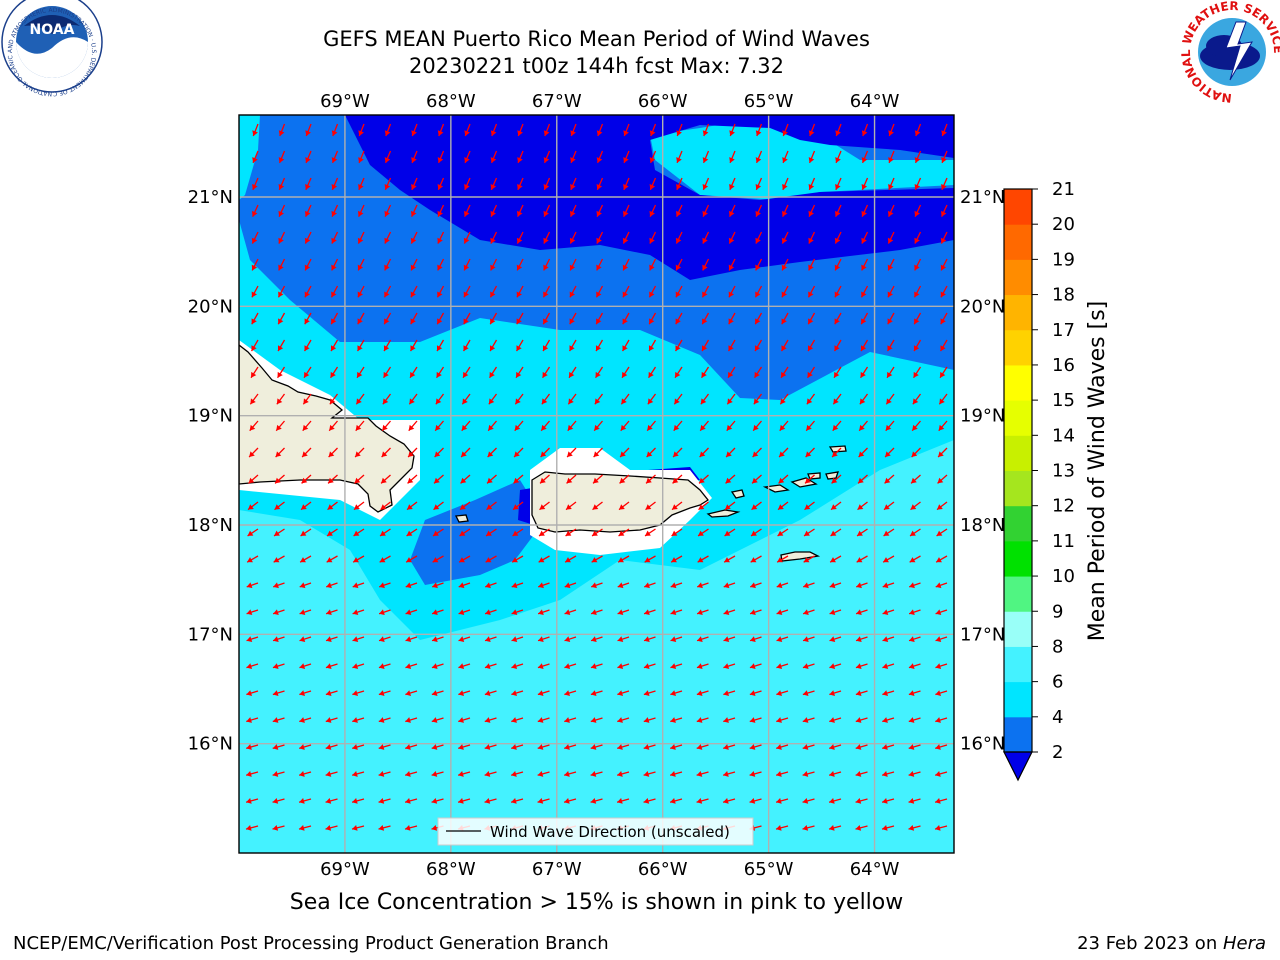 This screenshot has width=1280, height=960. Describe the element at coordinates (663, 869) in the screenshot. I see `lon-tick-label: 66°W` at that location.